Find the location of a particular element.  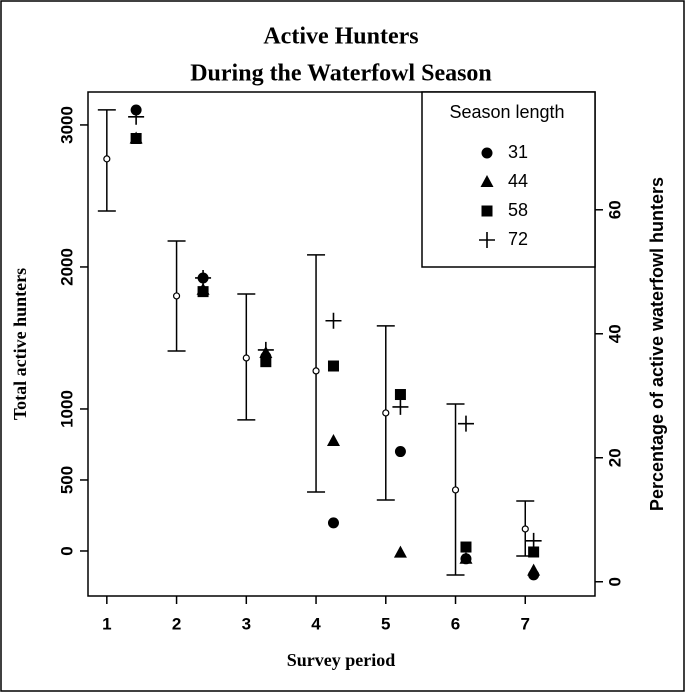

x-tick-label: 3 is located at coordinates (246, 623).